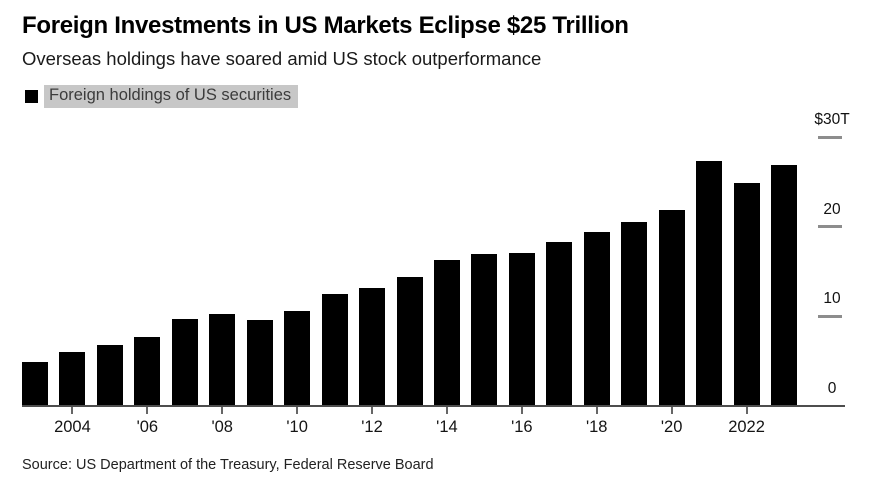  Describe the element at coordinates (596, 410) in the screenshot. I see `x-axis-tick-2018` at that location.